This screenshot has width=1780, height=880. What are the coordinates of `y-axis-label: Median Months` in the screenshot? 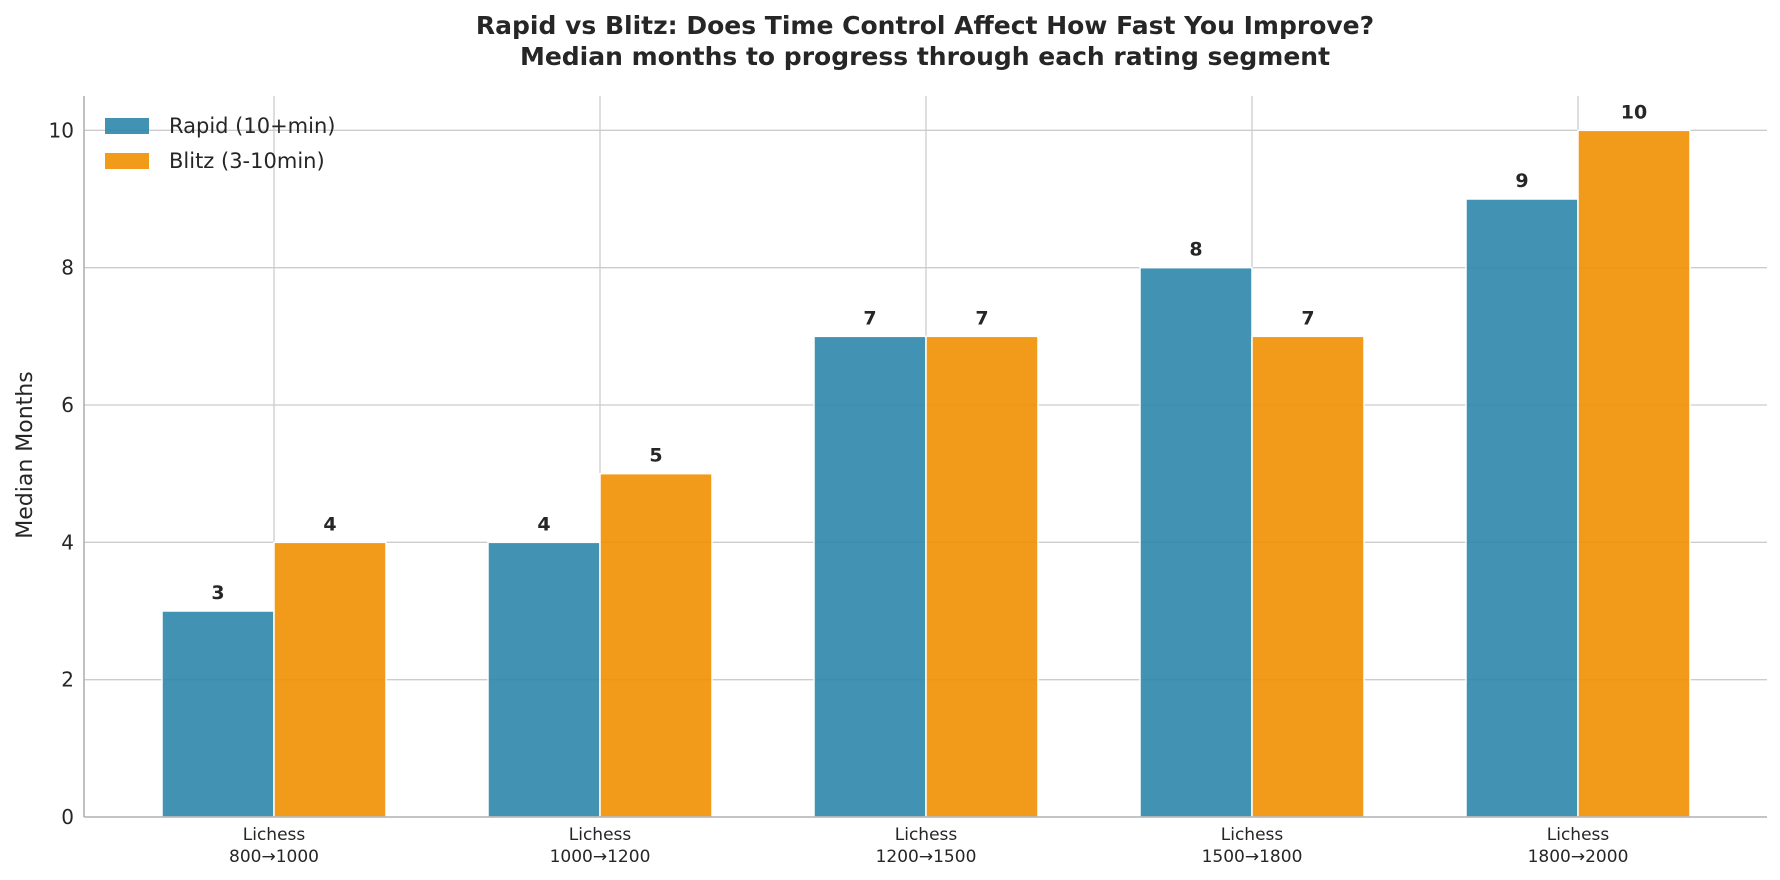 It's located at (25, 454).